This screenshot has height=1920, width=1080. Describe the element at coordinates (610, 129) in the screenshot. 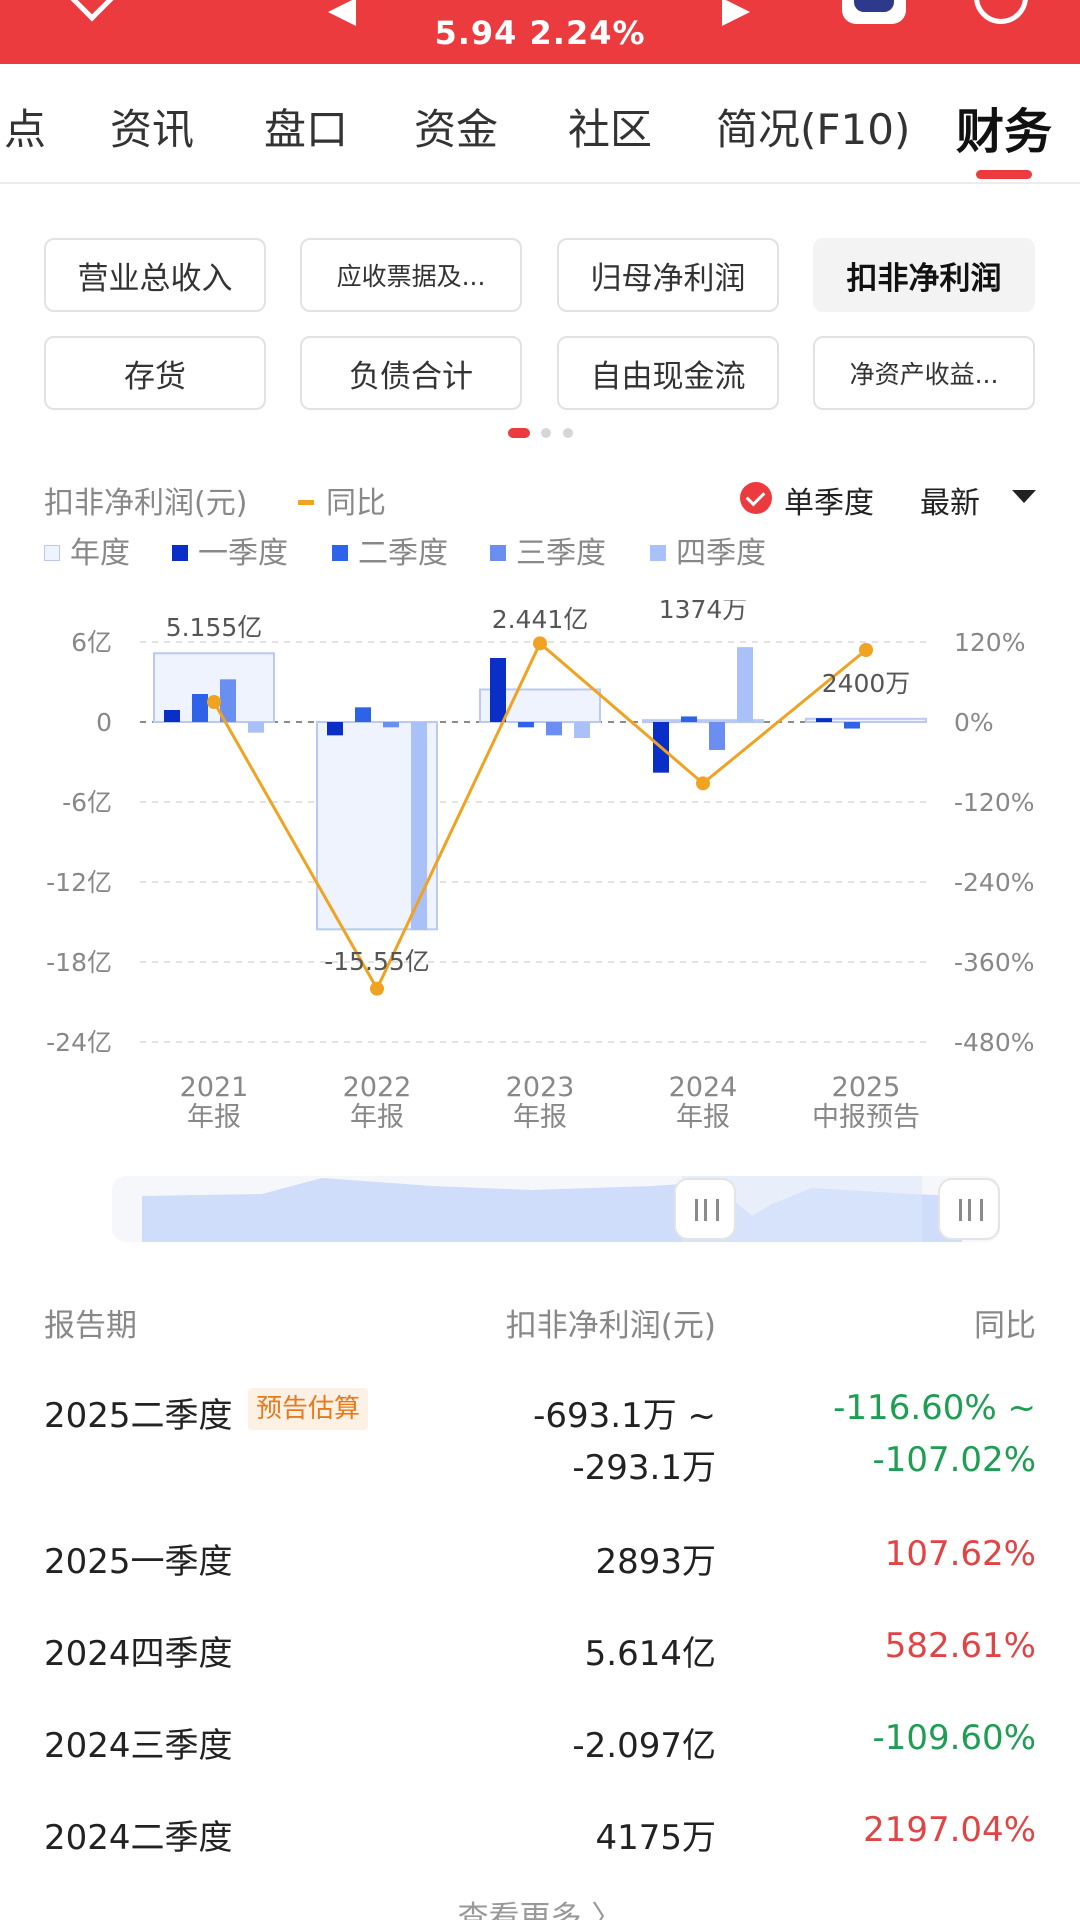

I see `tab-community: 社区` at that location.